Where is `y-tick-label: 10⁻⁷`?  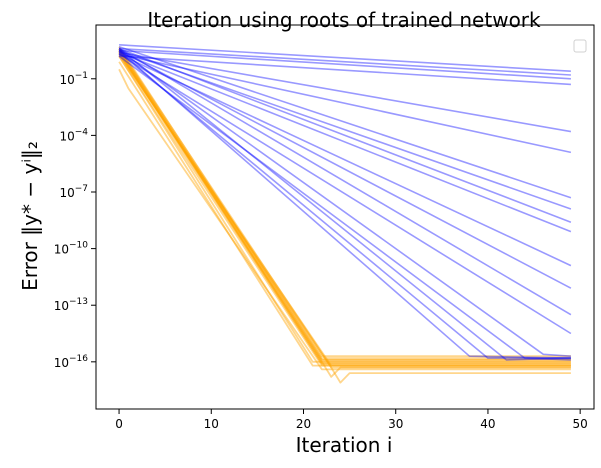 y-tick-label: 10⁻⁷ is located at coordinates (73, 192).